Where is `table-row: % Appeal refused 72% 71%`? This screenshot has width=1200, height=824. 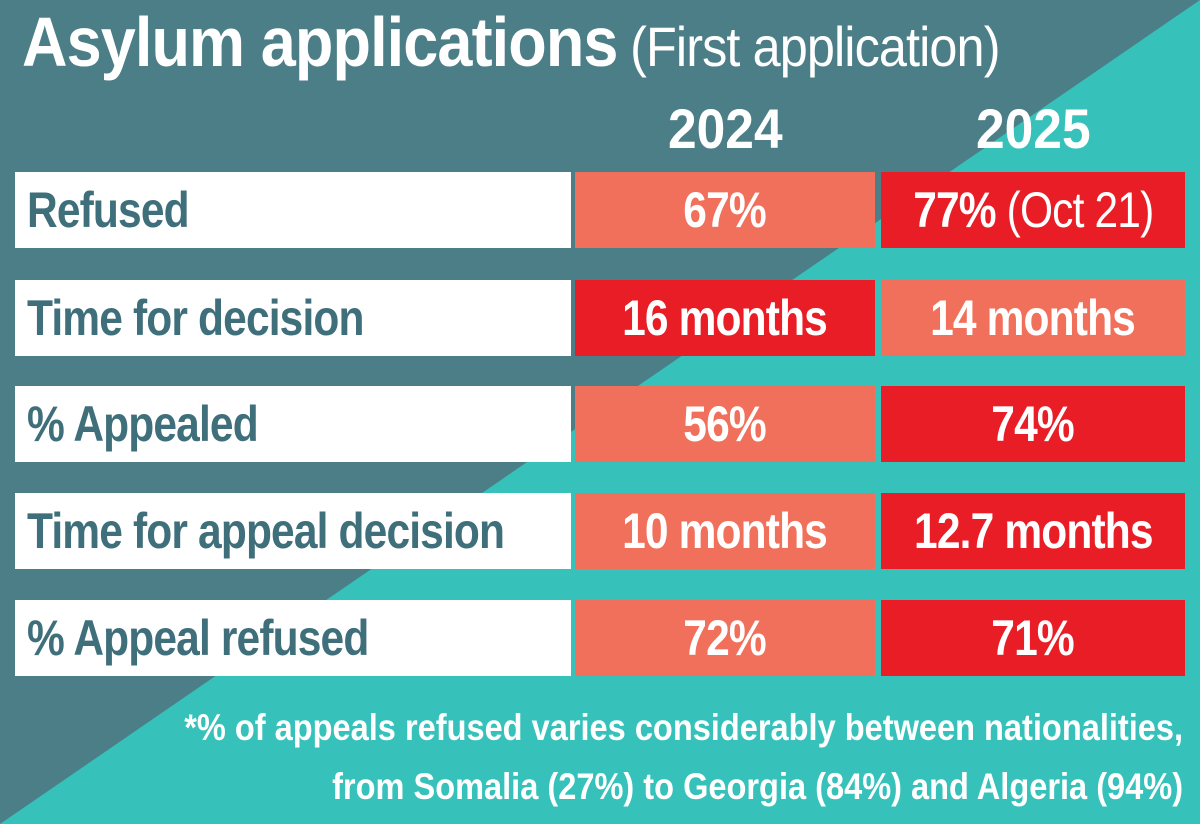 table-row: % Appeal refused 72% 71% is located at coordinates (600, 638).